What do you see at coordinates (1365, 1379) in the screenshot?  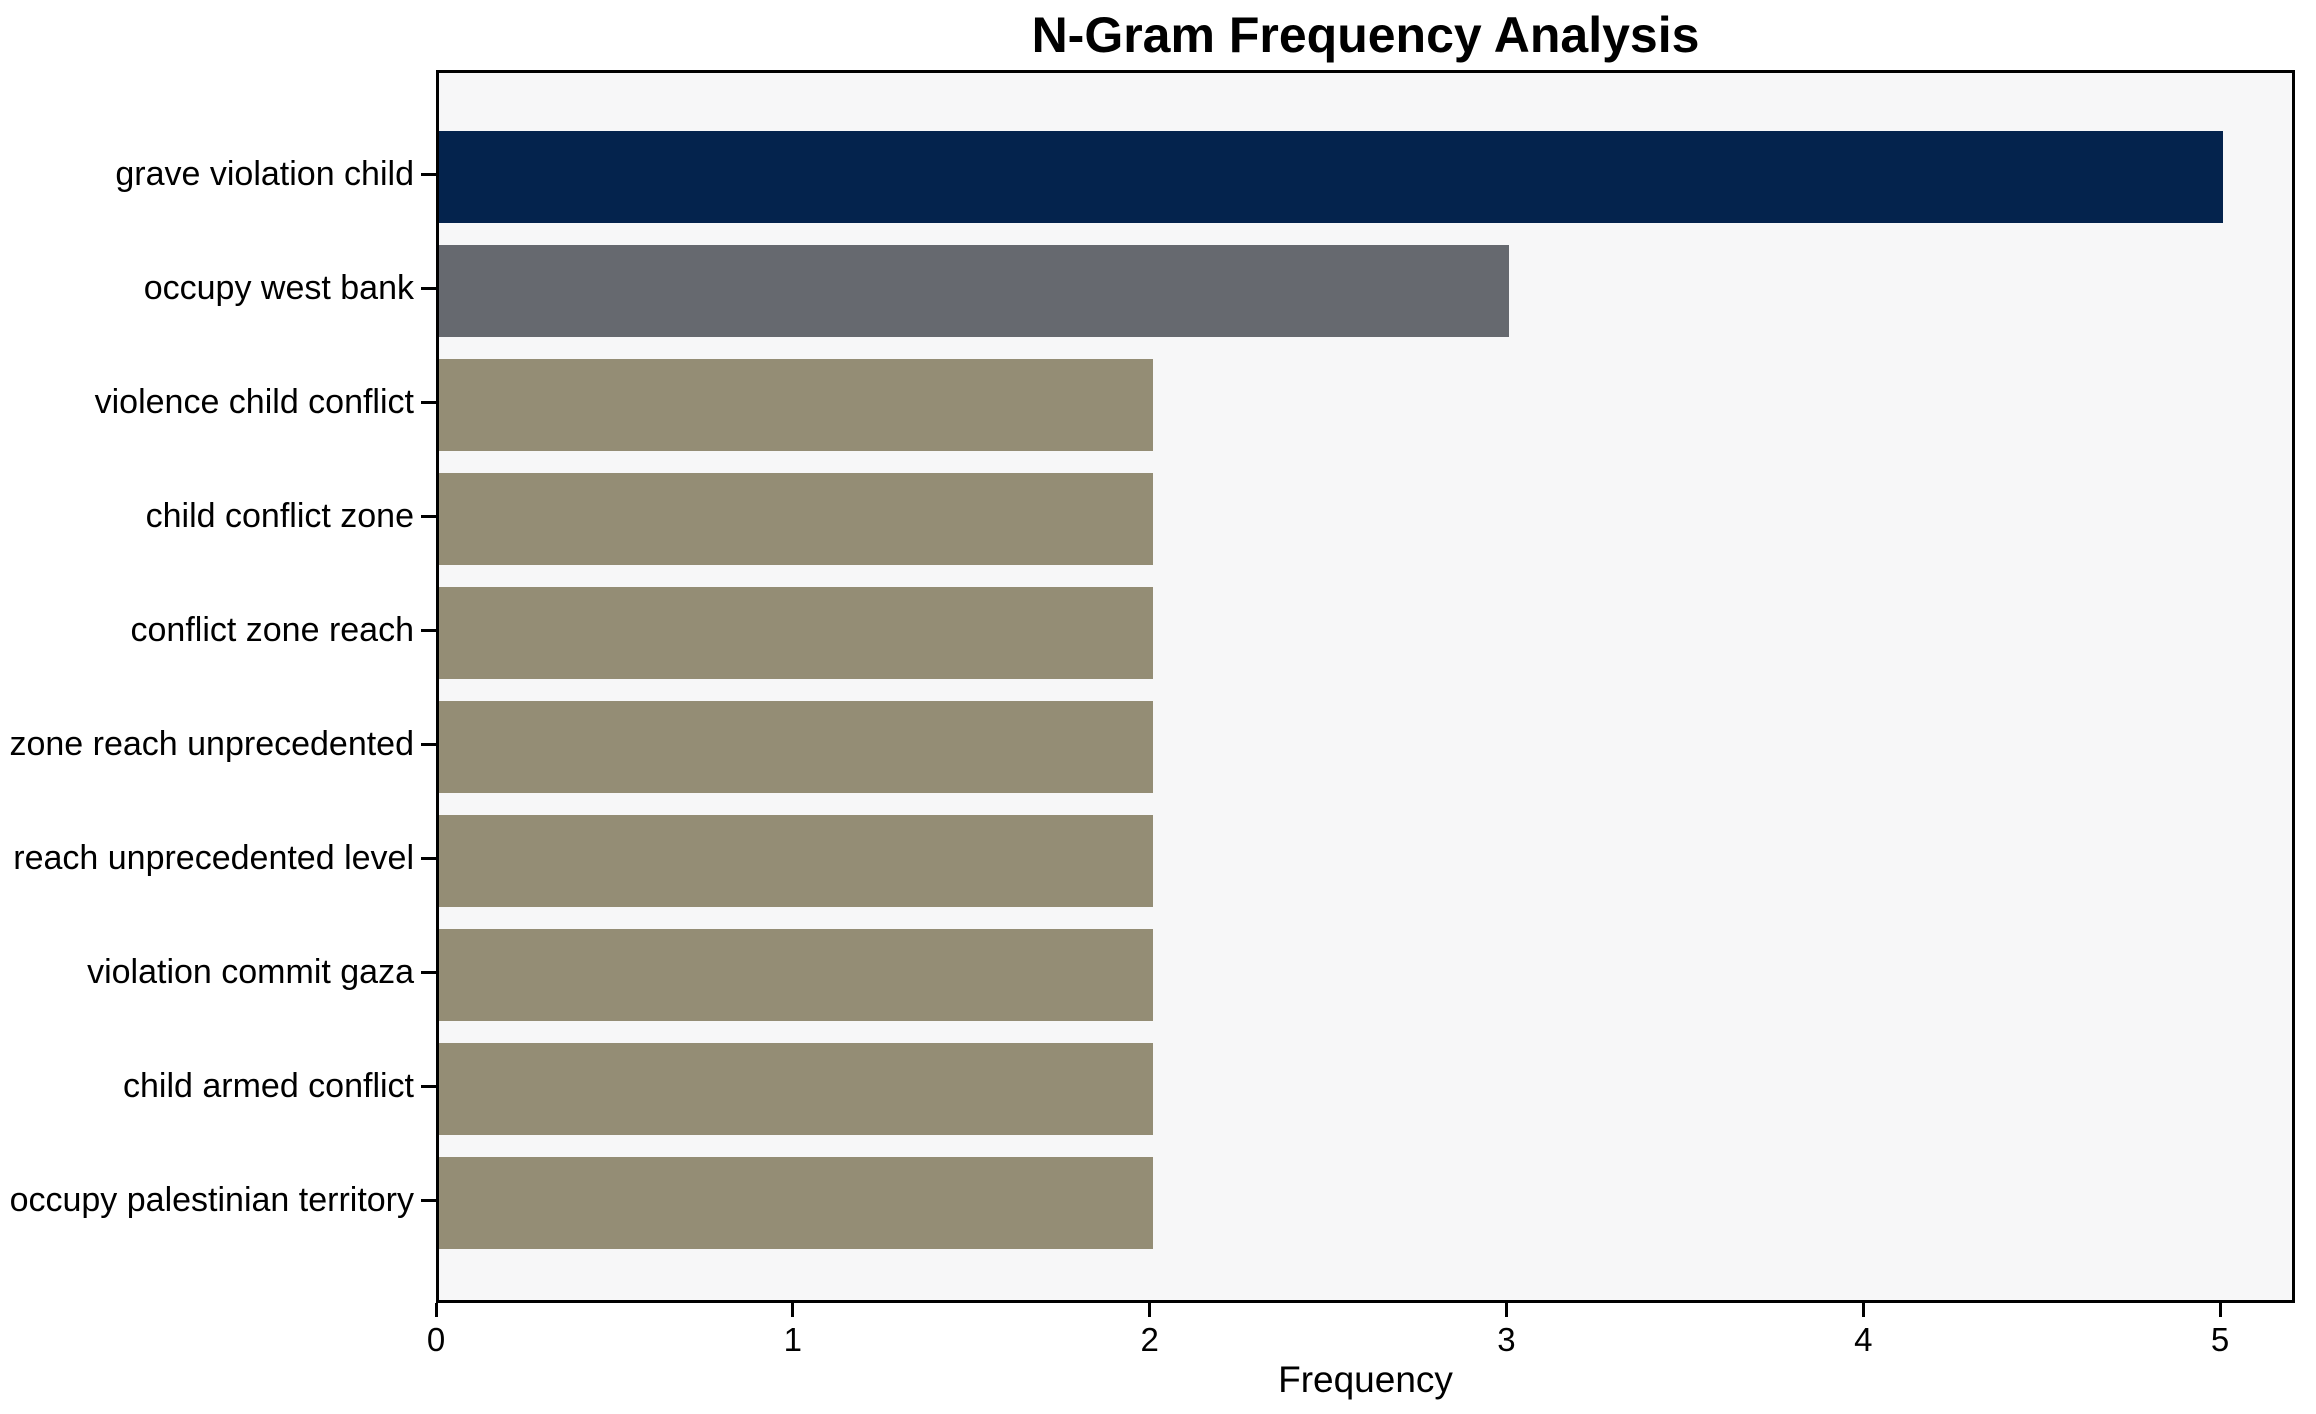 I see `x-axis-title: Frequency` at bounding box center [1365, 1379].